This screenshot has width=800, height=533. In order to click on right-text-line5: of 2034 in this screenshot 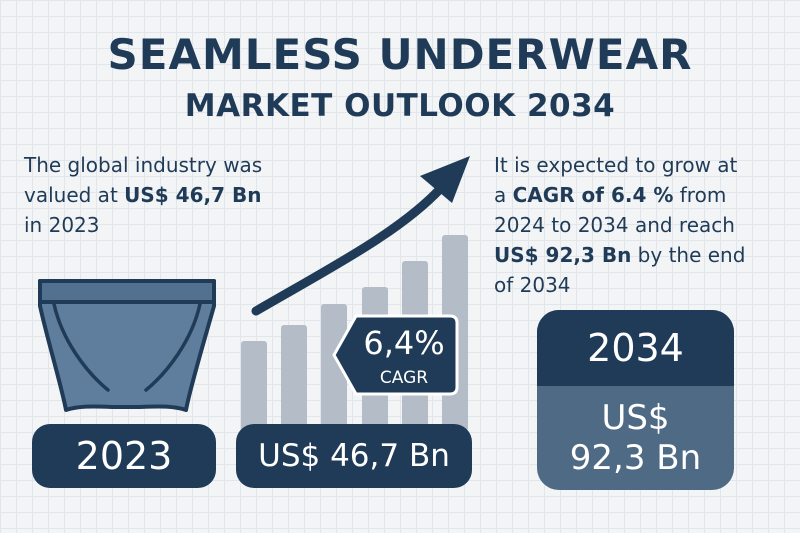, I will do `click(532, 285)`.